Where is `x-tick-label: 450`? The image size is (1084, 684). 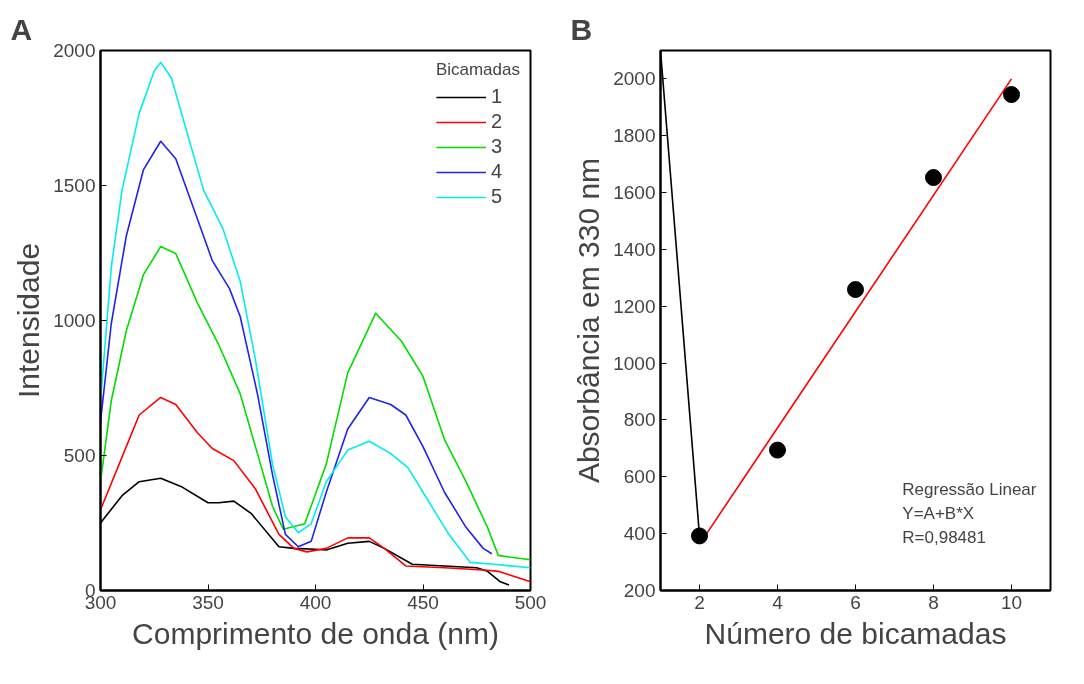
x-tick-label: 450 is located at coordinates (423, 602).